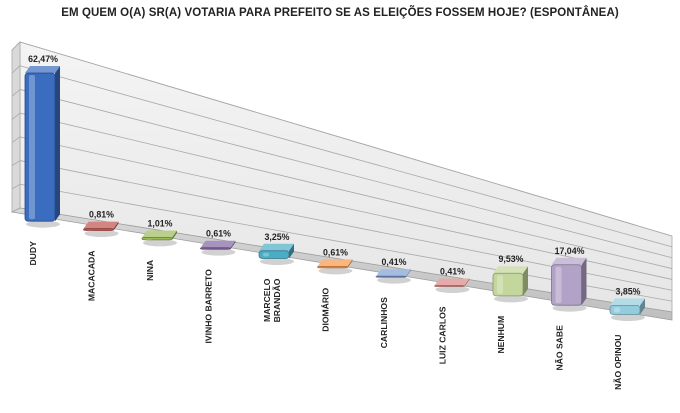 The width and height of the screenshot is (680, 413). What do you see at coordinates (326, 310) in the screenshot?
I see `category-label: DIOMÁRIO` at bounding box center [326, 310].